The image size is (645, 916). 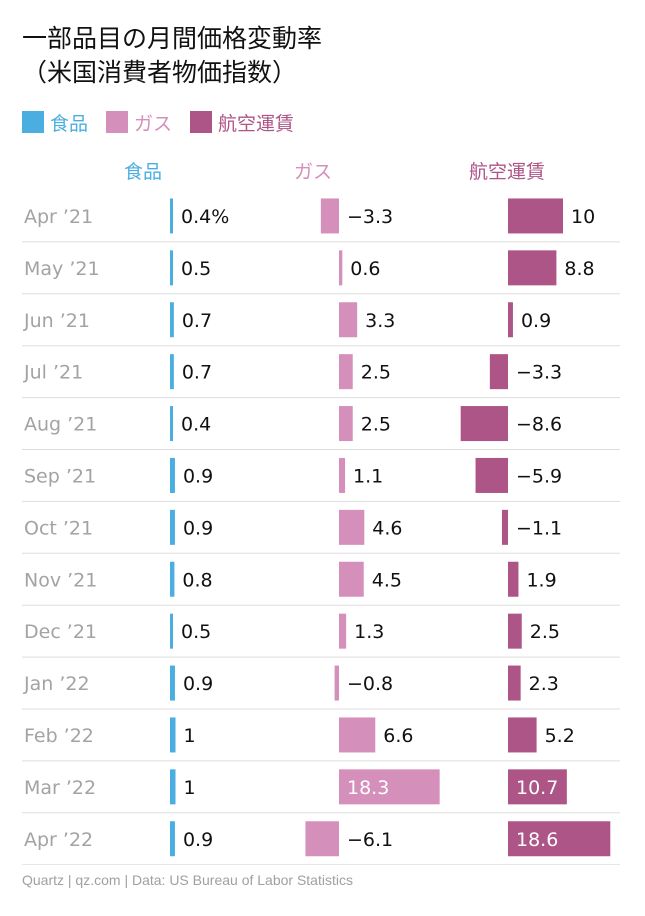 I want to click on legend-label-gas: ガス, so click(x=153, y=123).